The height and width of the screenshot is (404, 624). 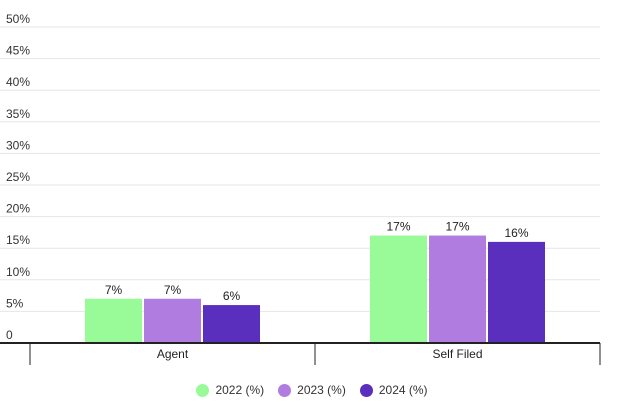 What do you see at coordinates (240, 390) in the screenshot?
I see `legend-label: 2022 (%)` at bounding box center [240, 390].